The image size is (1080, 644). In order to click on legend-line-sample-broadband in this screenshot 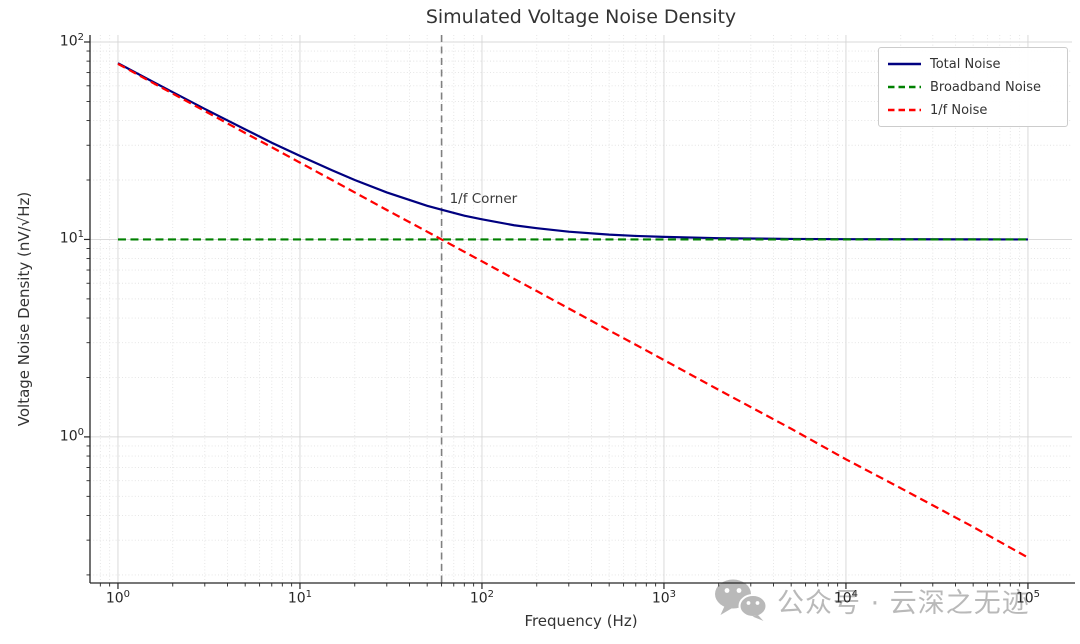, I will do `click(904, 87)`.